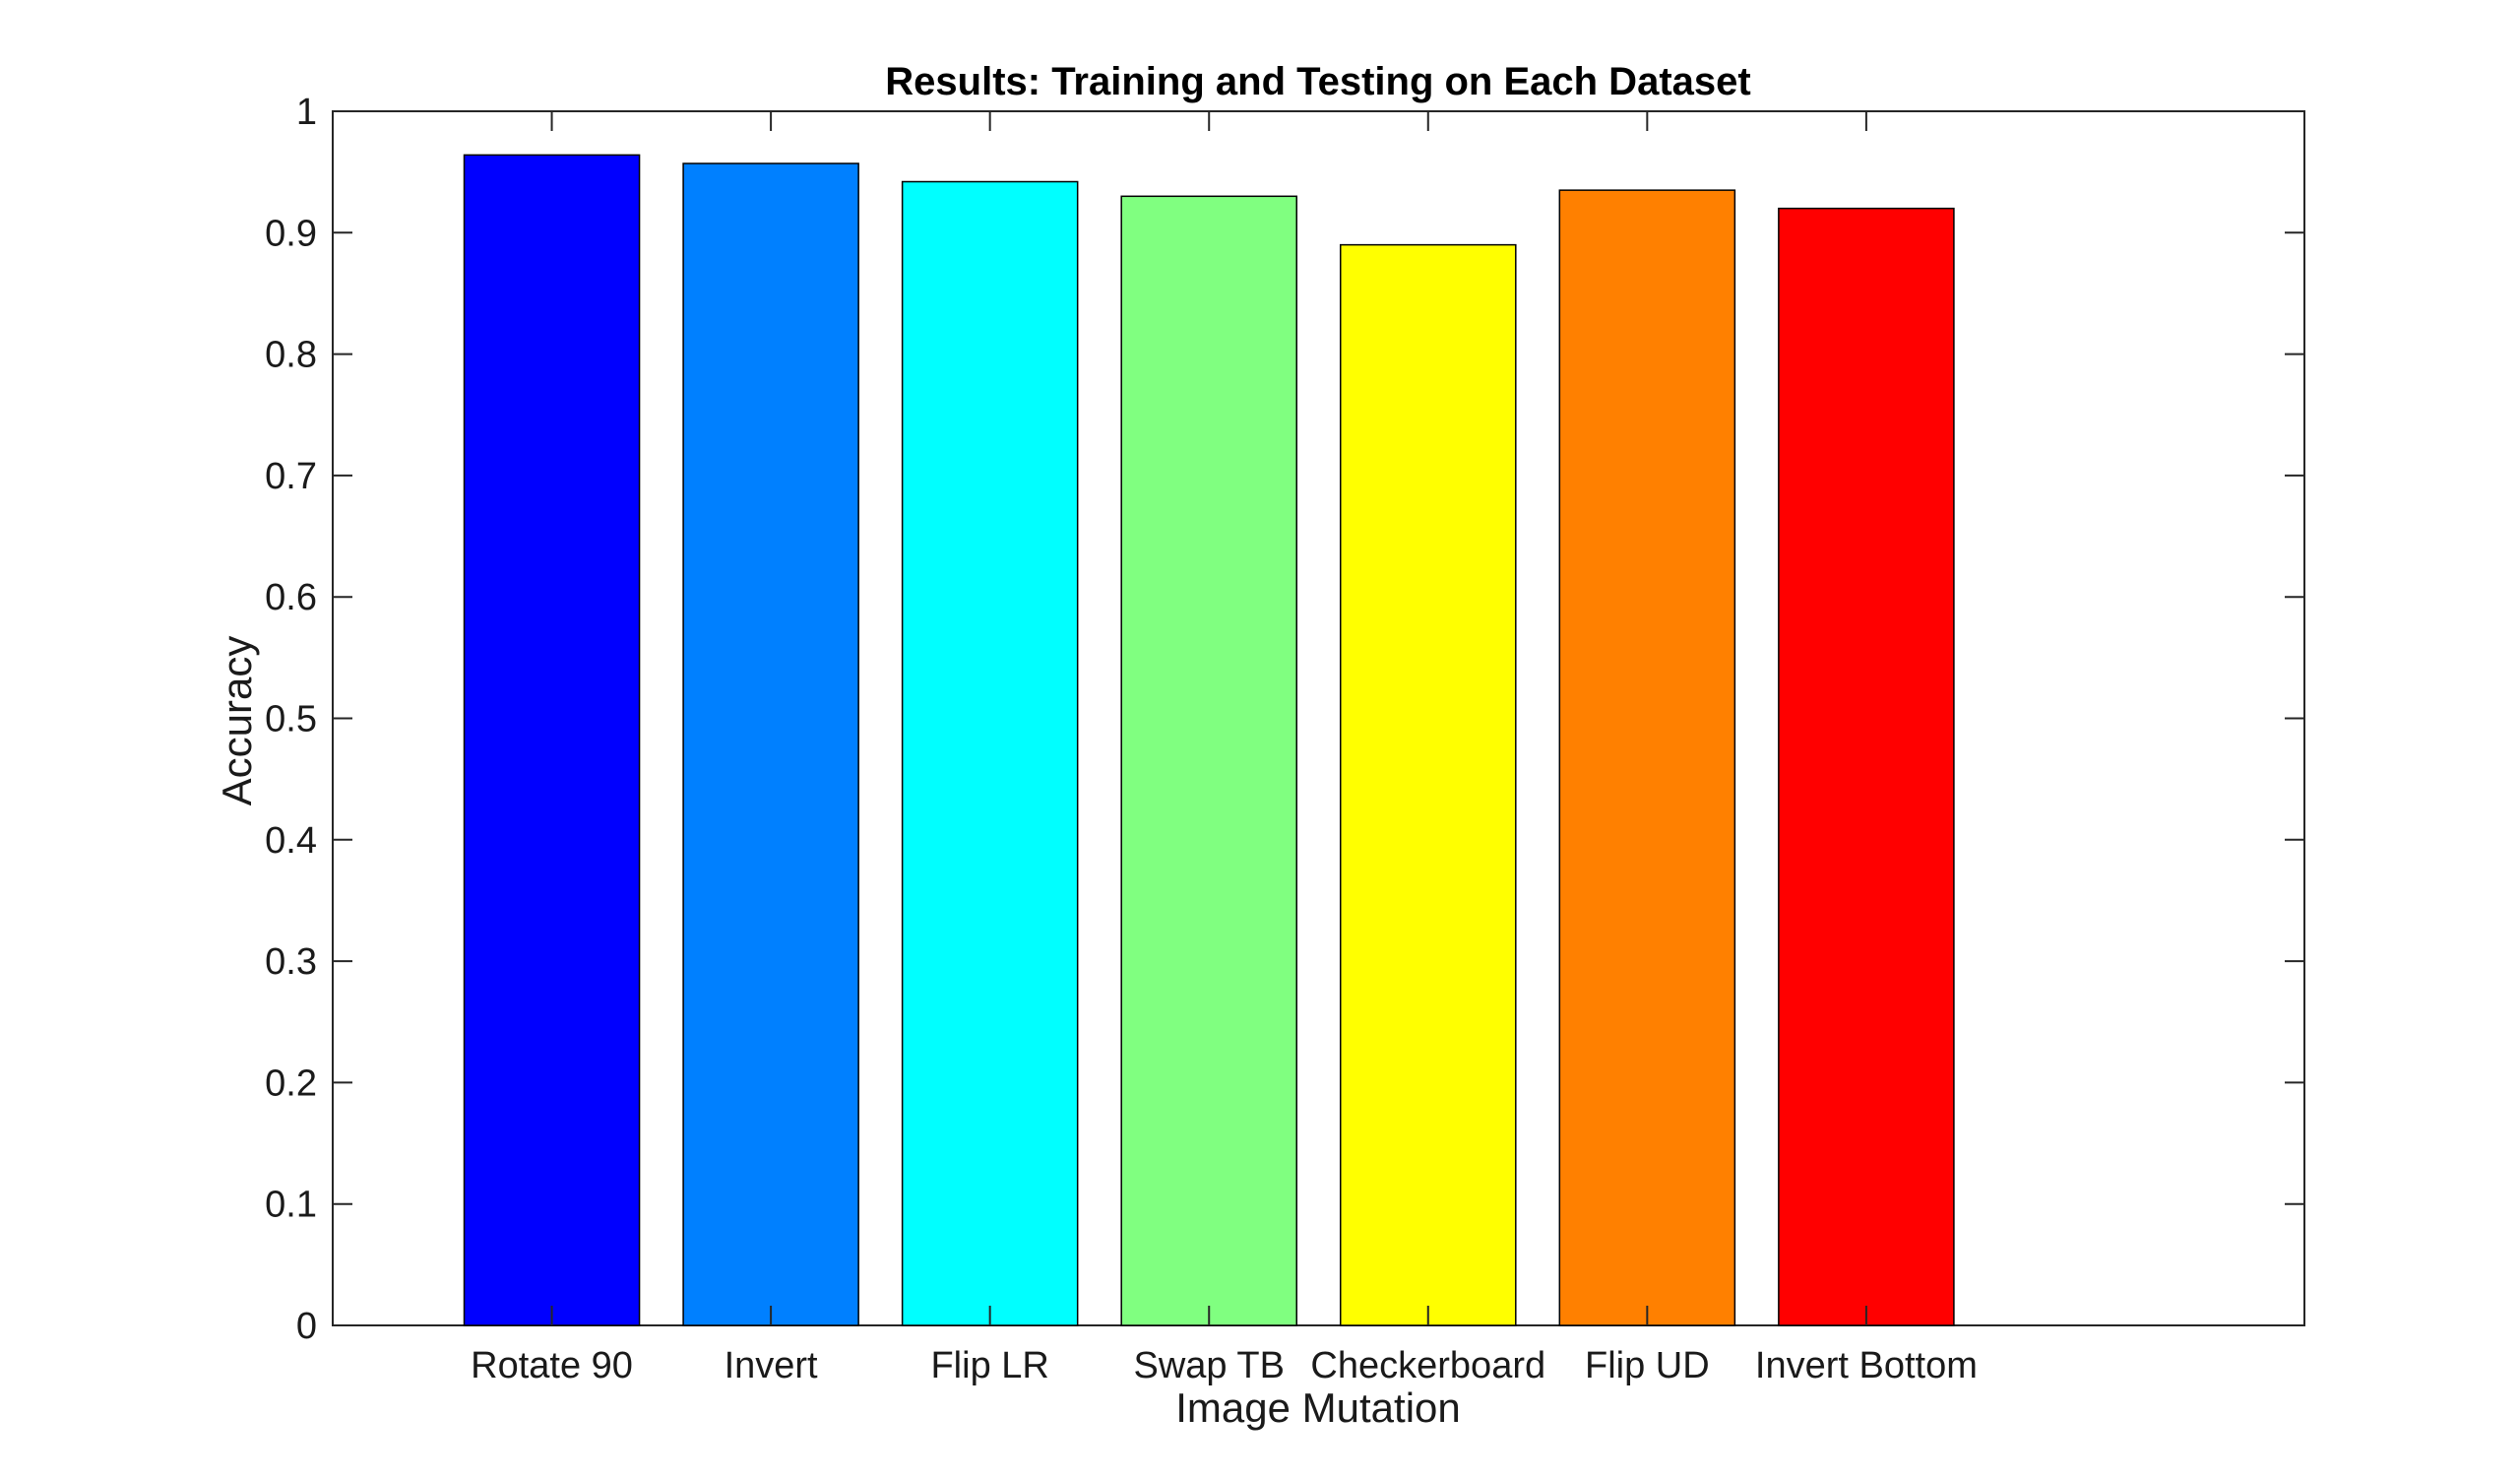  What do you see at coordinates (306, 112) in the screenshot?
I see `y-tick-label: 1` at bounding box center [306, 112].